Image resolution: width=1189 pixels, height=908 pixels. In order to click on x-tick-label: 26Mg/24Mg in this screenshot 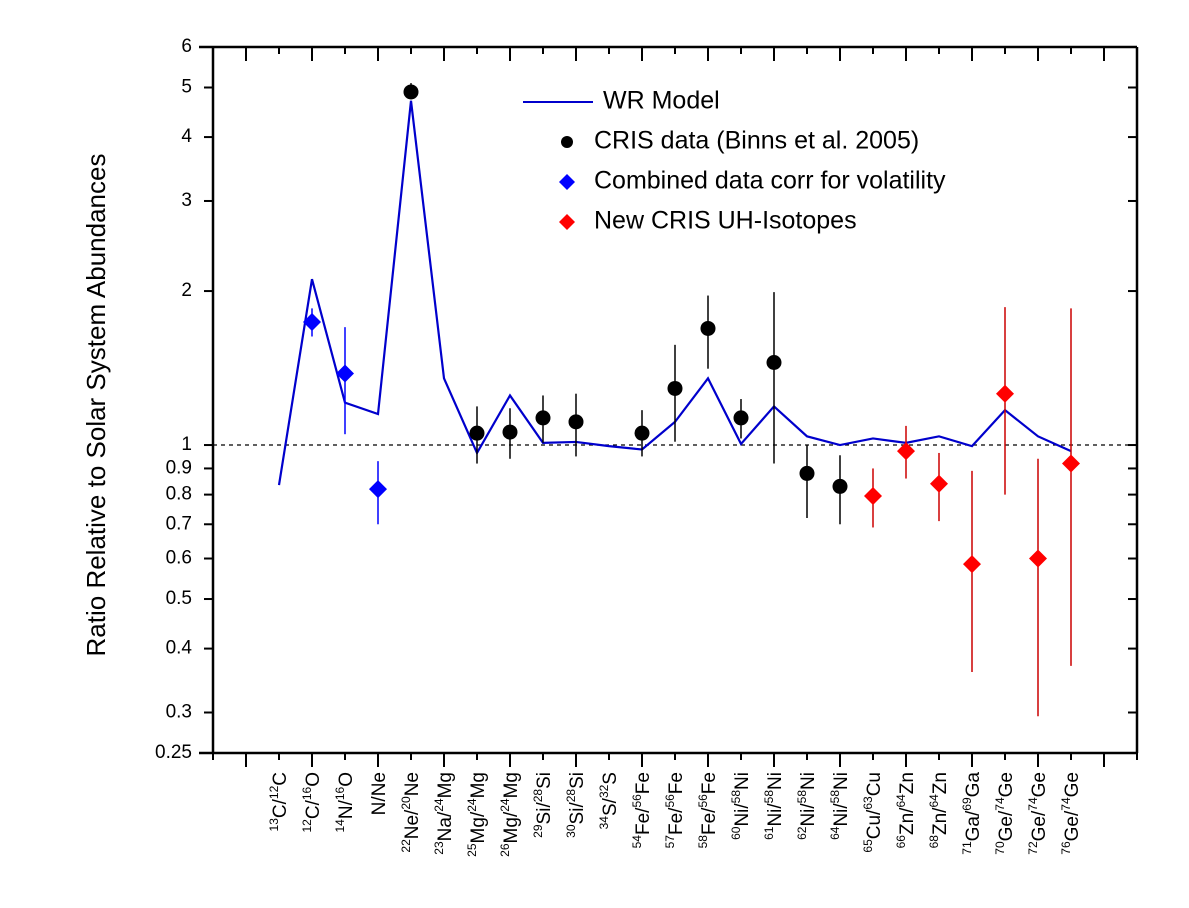, I will do `click(510, 814)`.